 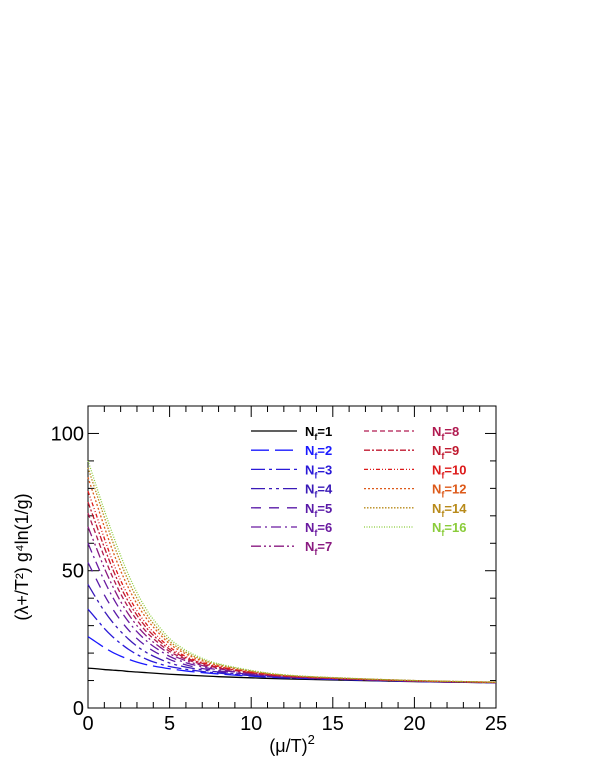 I want to click on legend-label: Nf=10, so click(x=449, y=471).